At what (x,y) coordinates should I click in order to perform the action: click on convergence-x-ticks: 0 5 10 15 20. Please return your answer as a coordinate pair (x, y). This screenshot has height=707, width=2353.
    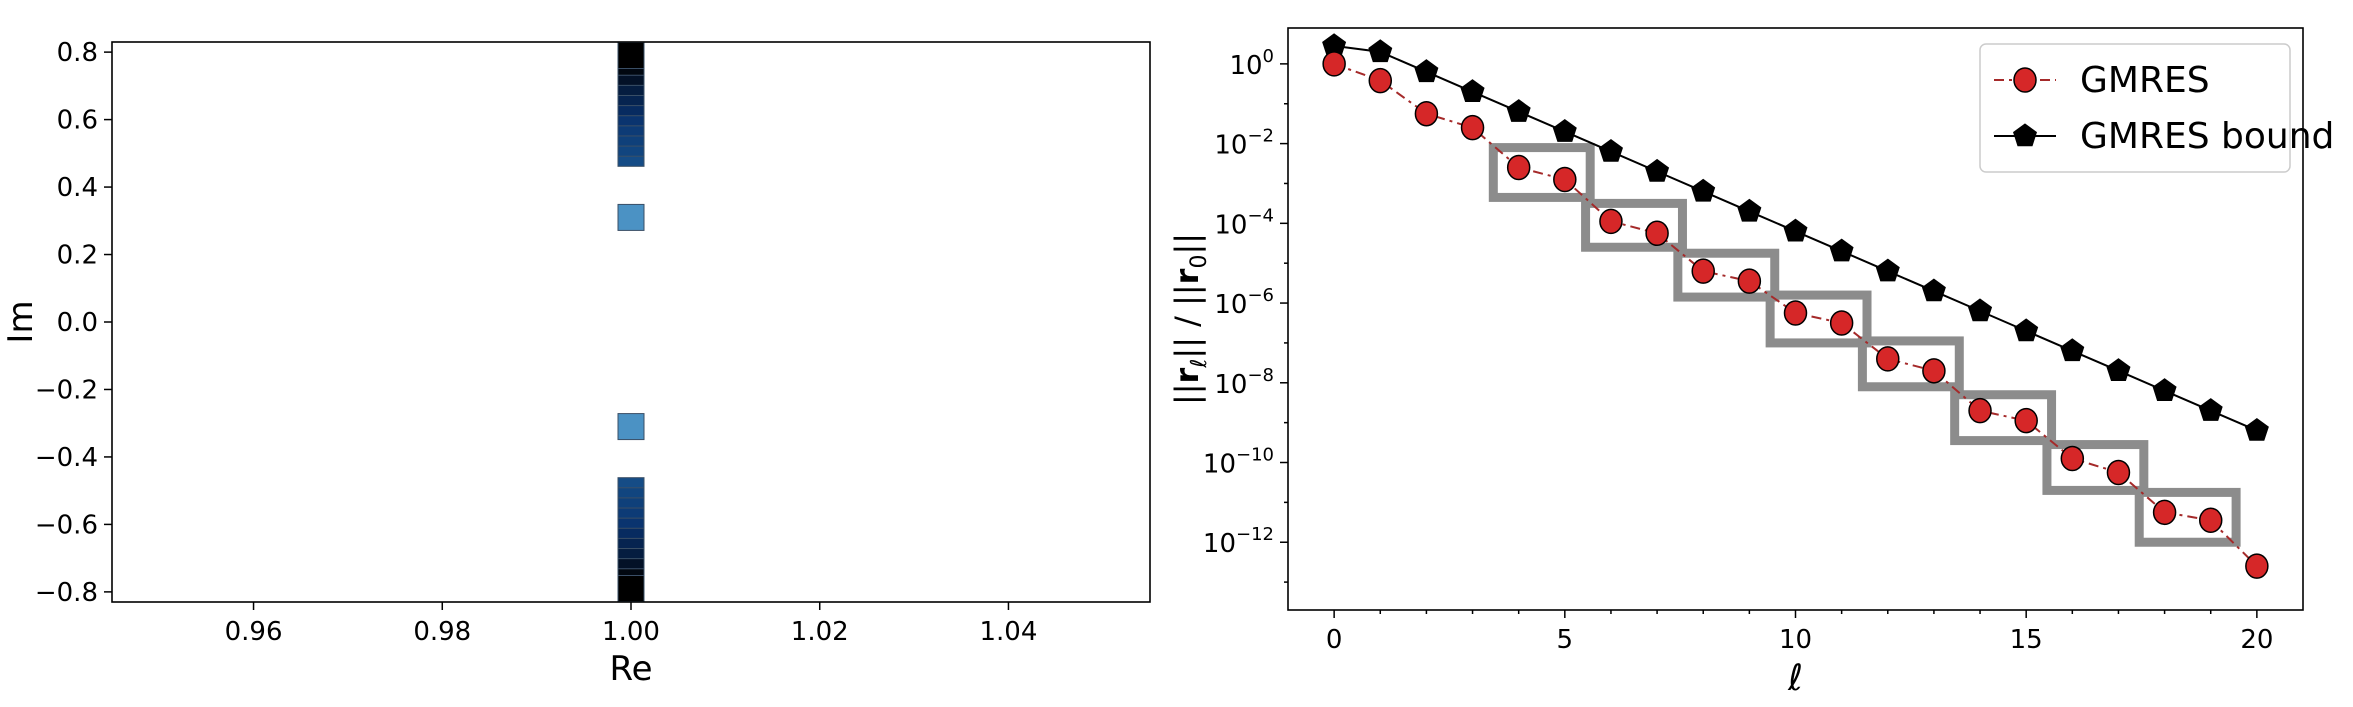
    Looking at the image, I should click on (1799, 632).